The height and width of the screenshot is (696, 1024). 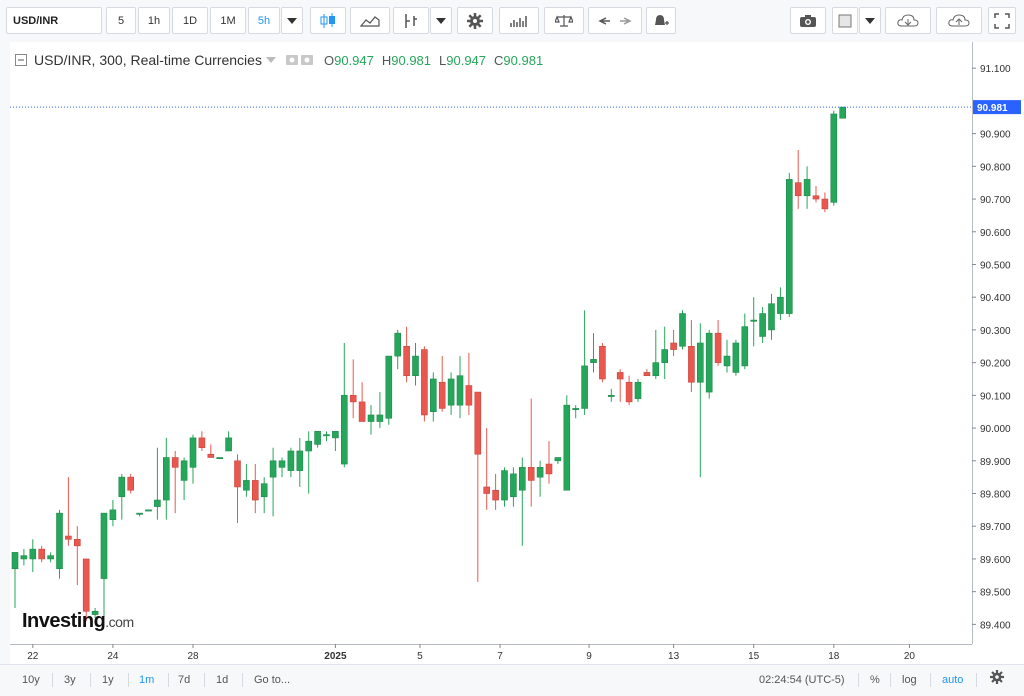 I want to click on collapse-icon, so click(x=21, y=60).